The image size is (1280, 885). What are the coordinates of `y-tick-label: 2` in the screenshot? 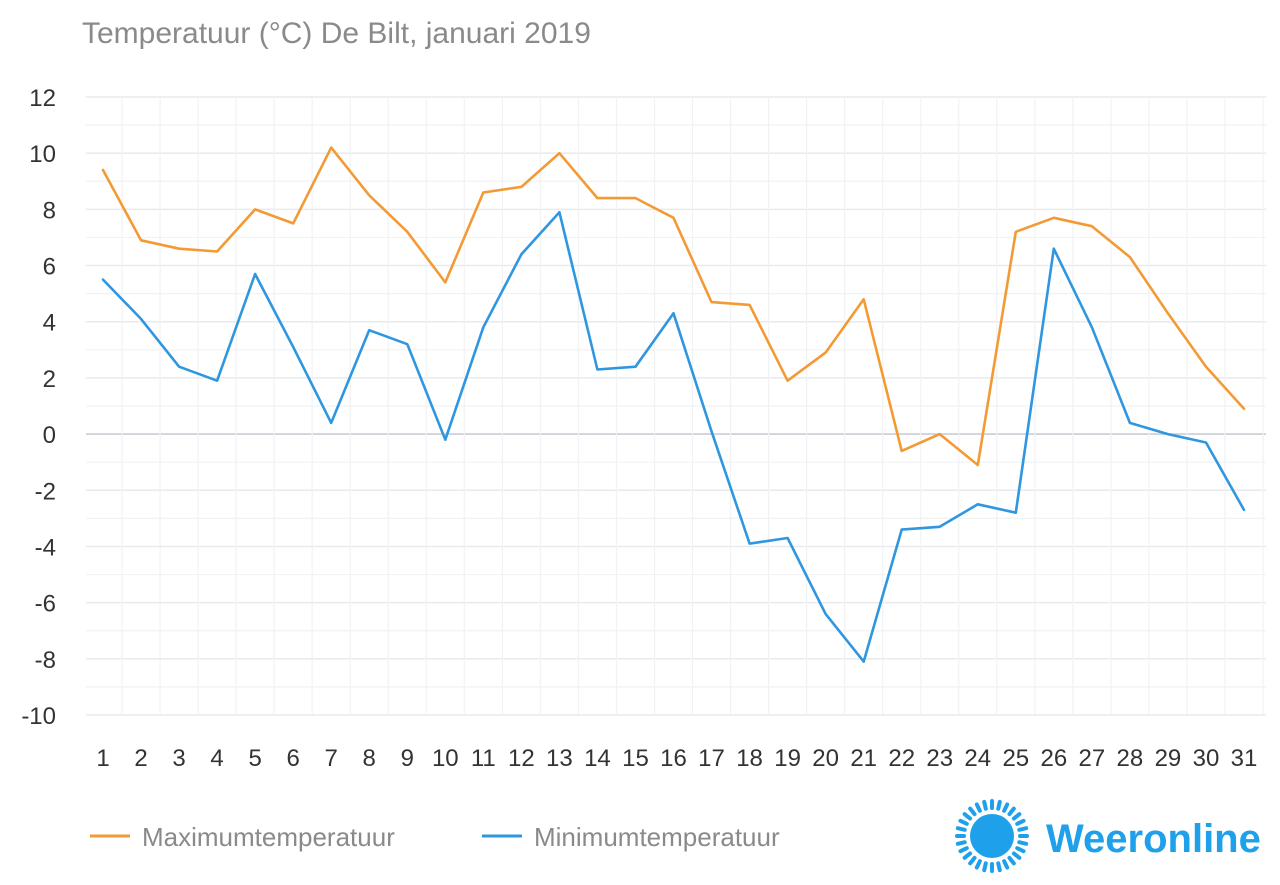 It's located at (49, 379).